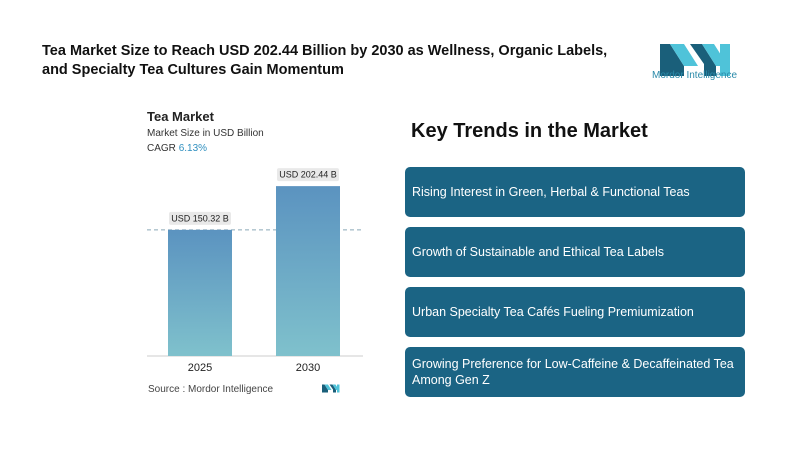 This screenshot has height=450, width=800. I want to click on data-label-box-2030, so click(308, 175).